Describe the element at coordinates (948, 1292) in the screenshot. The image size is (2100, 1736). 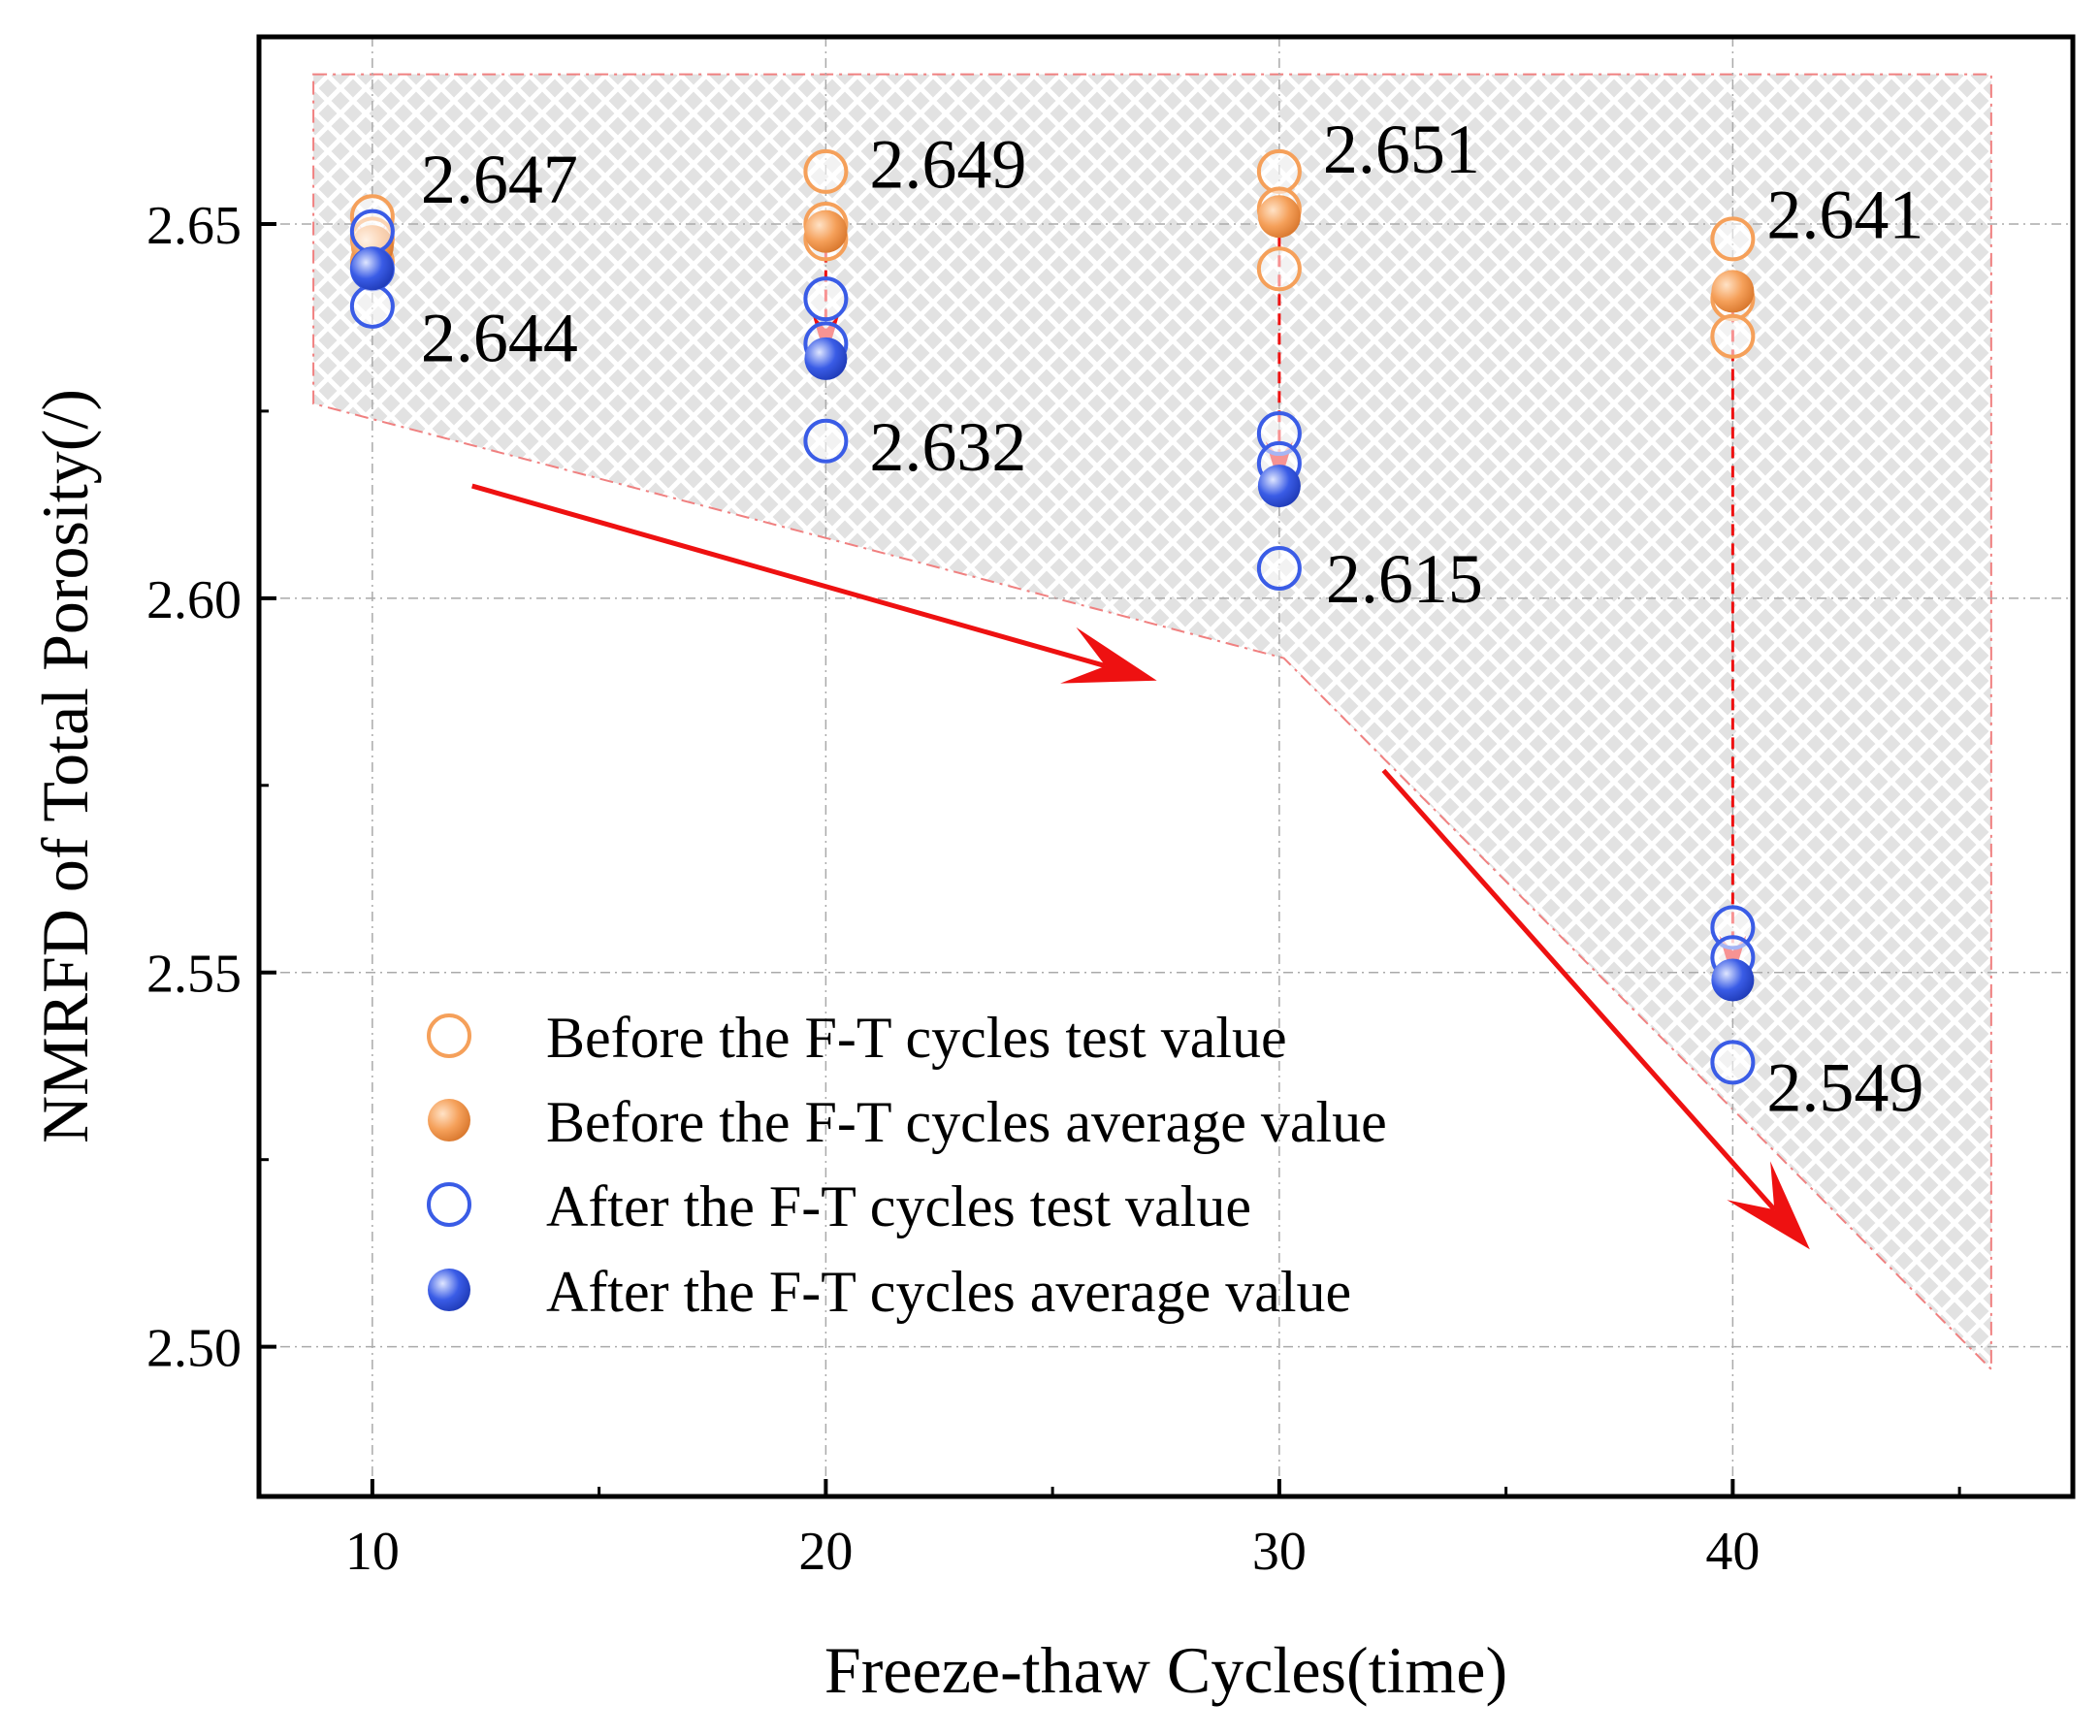
I see `legend-label-after-average: After the F-T cycles average value` at that location.